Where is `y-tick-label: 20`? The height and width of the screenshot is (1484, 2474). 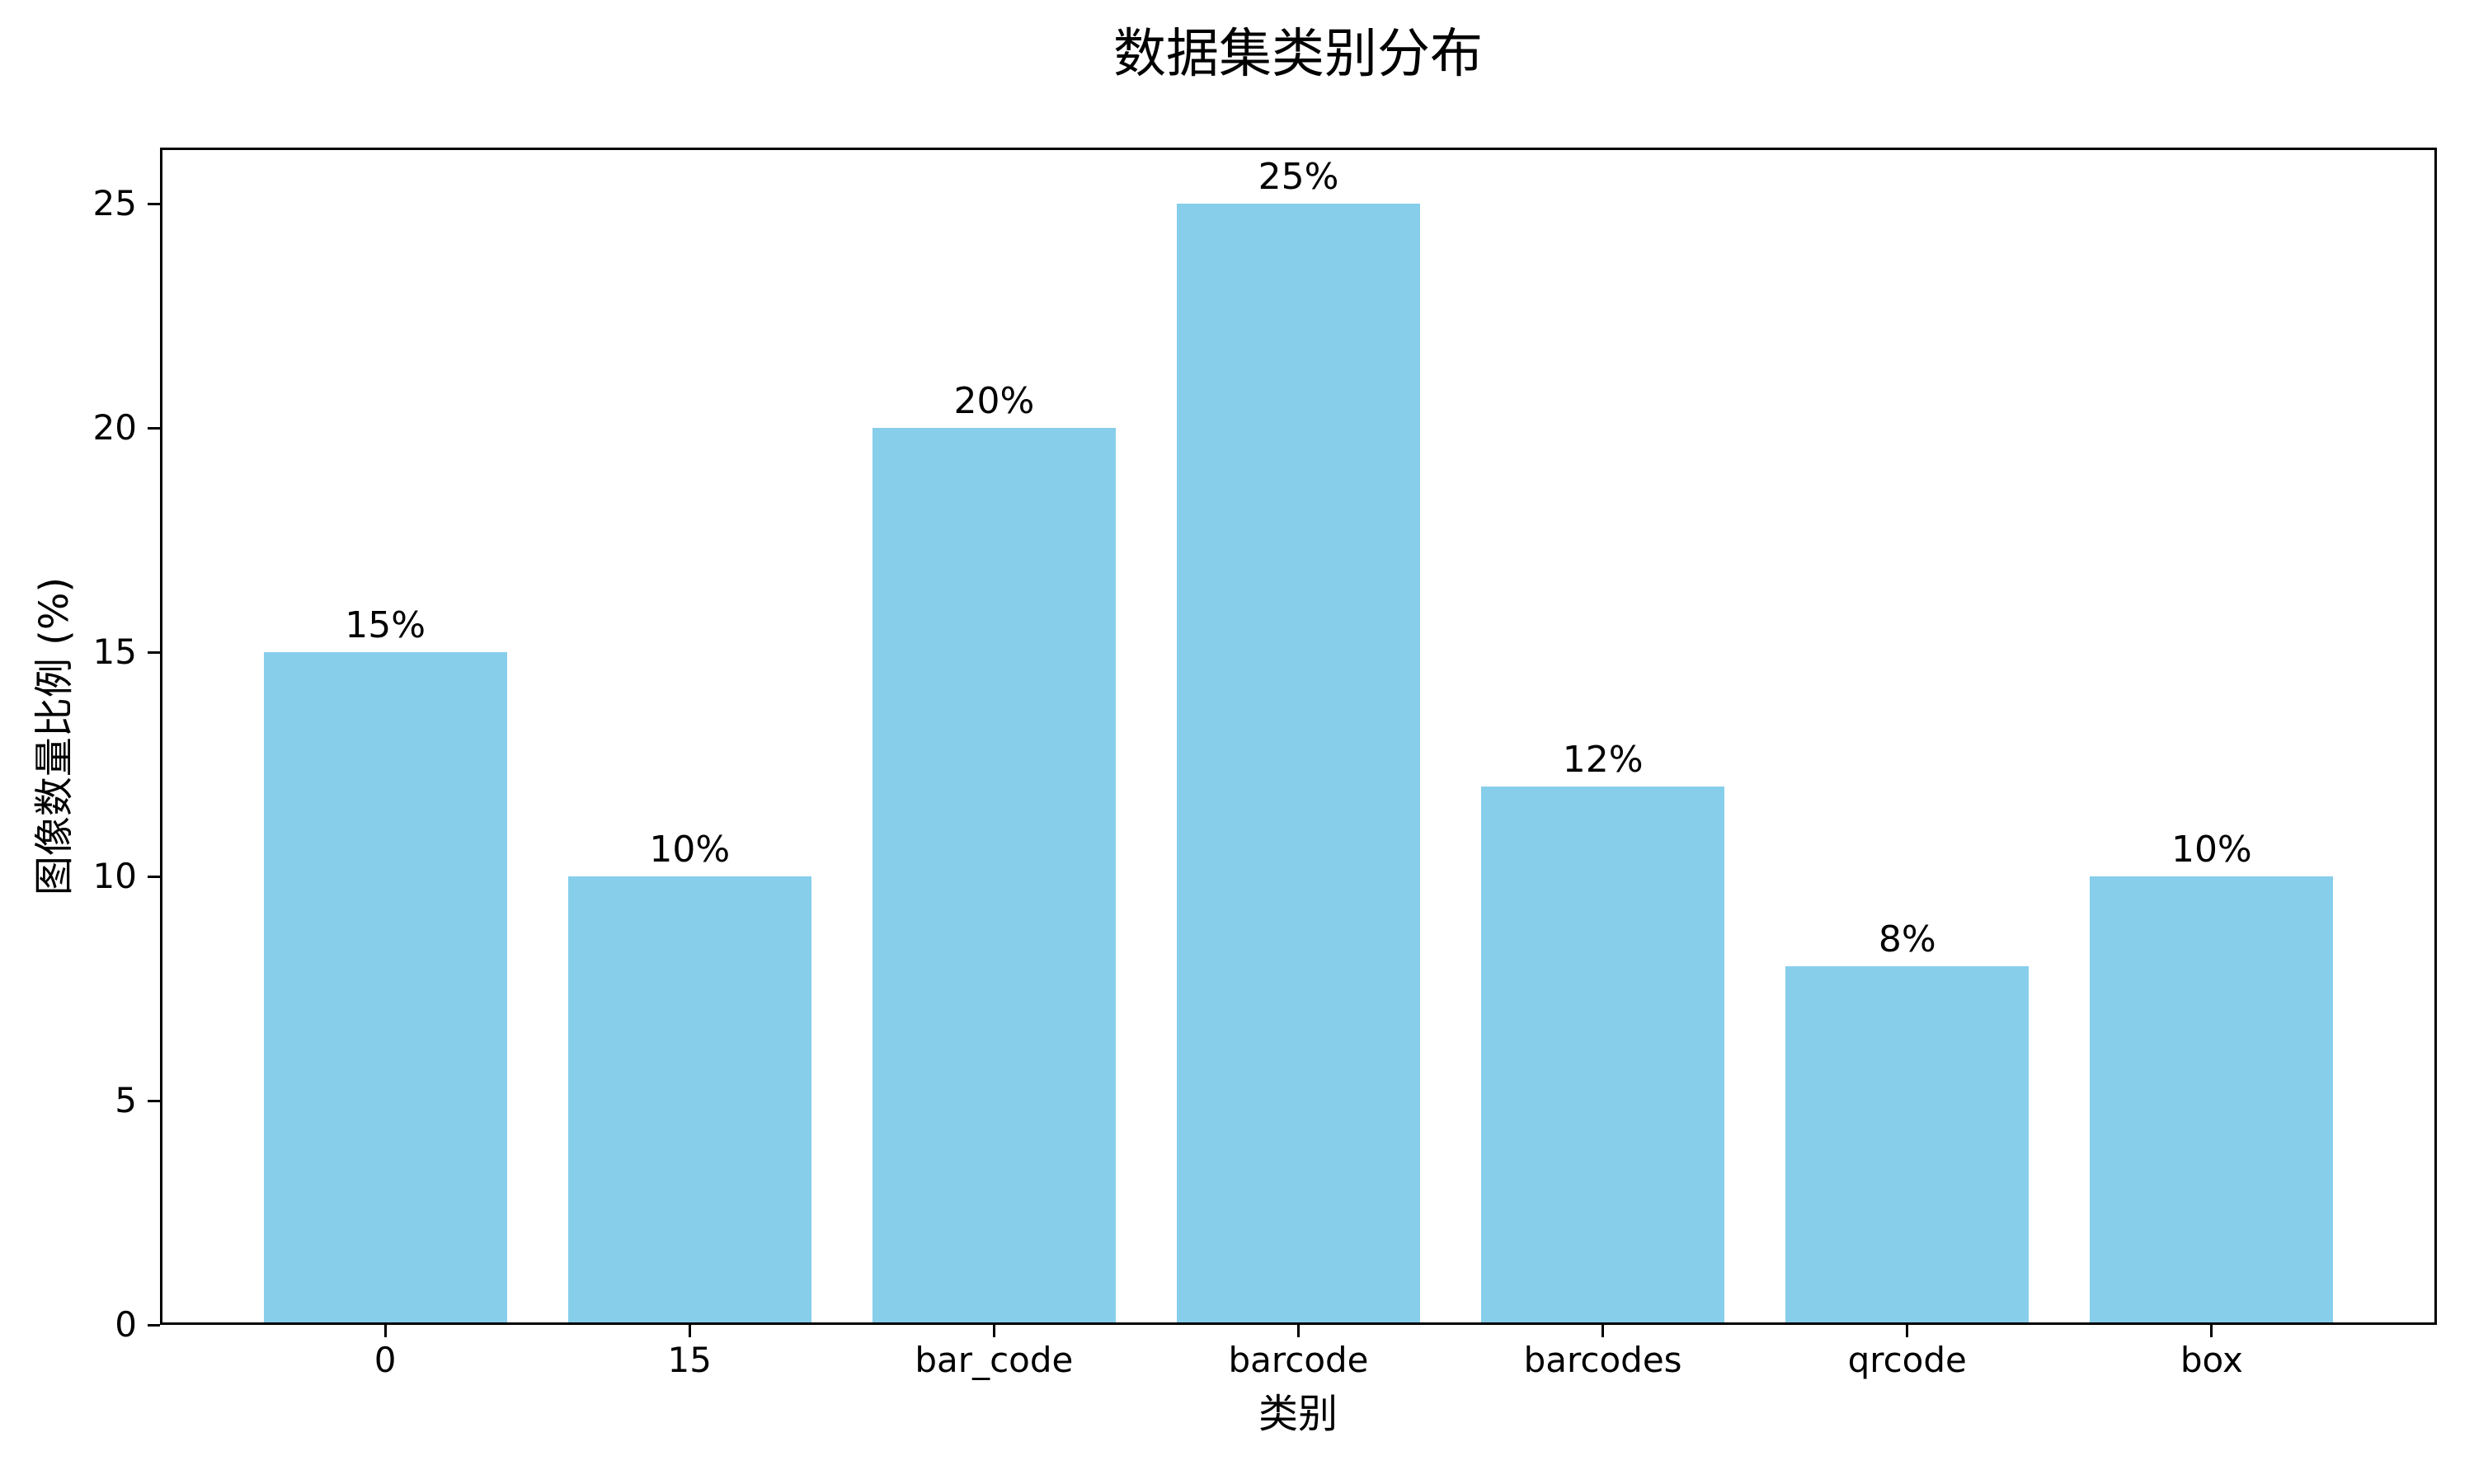 y-tick-label: 20 is located at coordinates (114, 427).